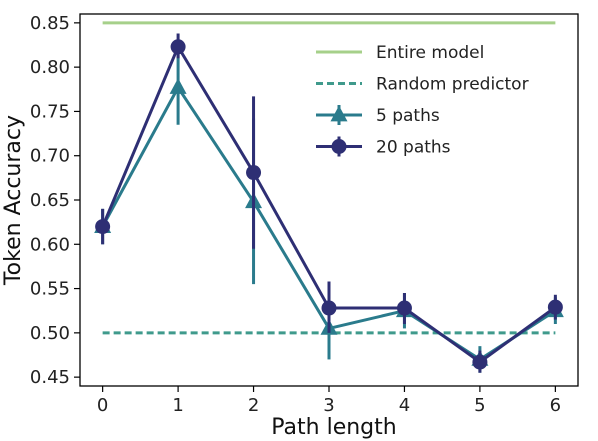 Image resolution: width=598 pixels, height=441 pixels. I want to click on y-tick-label: 0.65, so click(50, 200).